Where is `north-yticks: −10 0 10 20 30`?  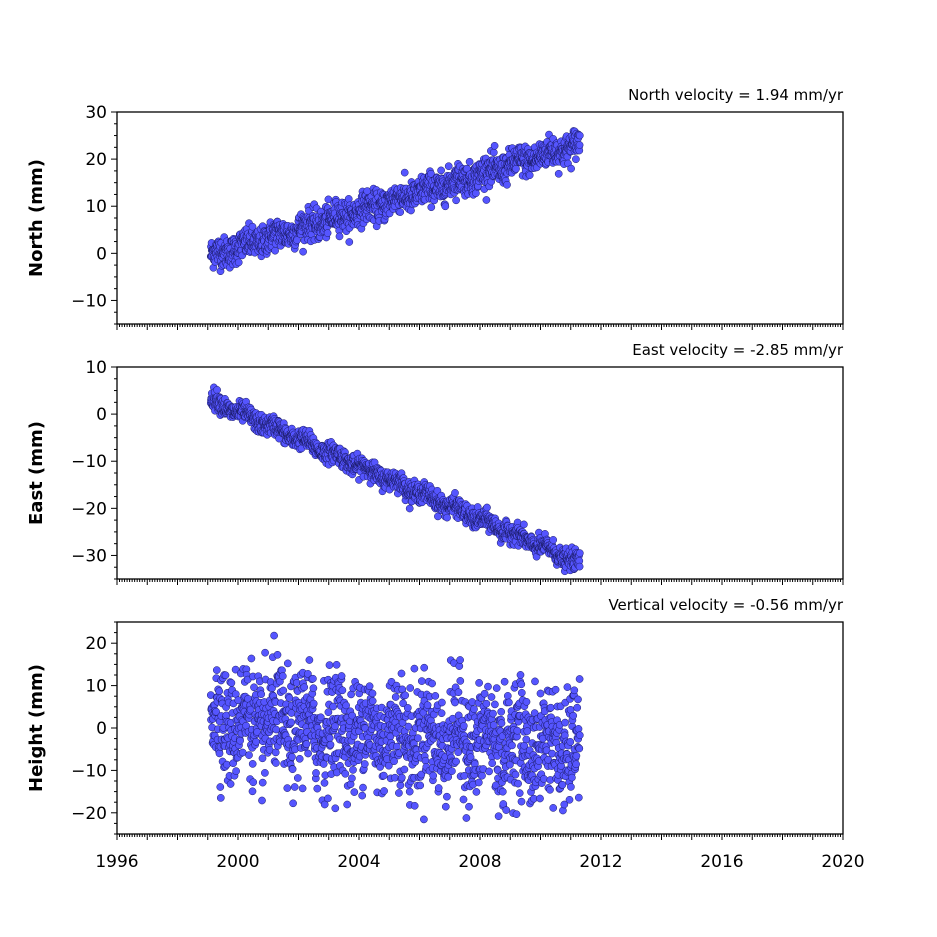
north-yticks: −10 0 10 20 30 is located at coordinates (94, 214).